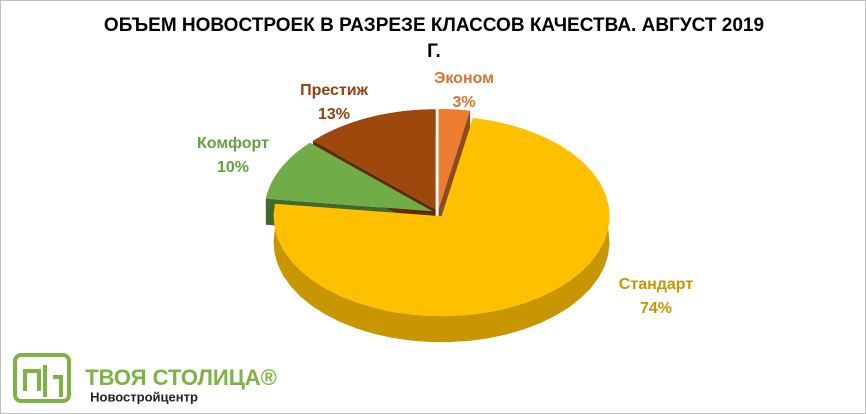 The width and height of the screenshot is (866, 414). Describe the element at coordinates (656, 284) in the screenshot. I see `data-label-name: Стандарт` at that location.